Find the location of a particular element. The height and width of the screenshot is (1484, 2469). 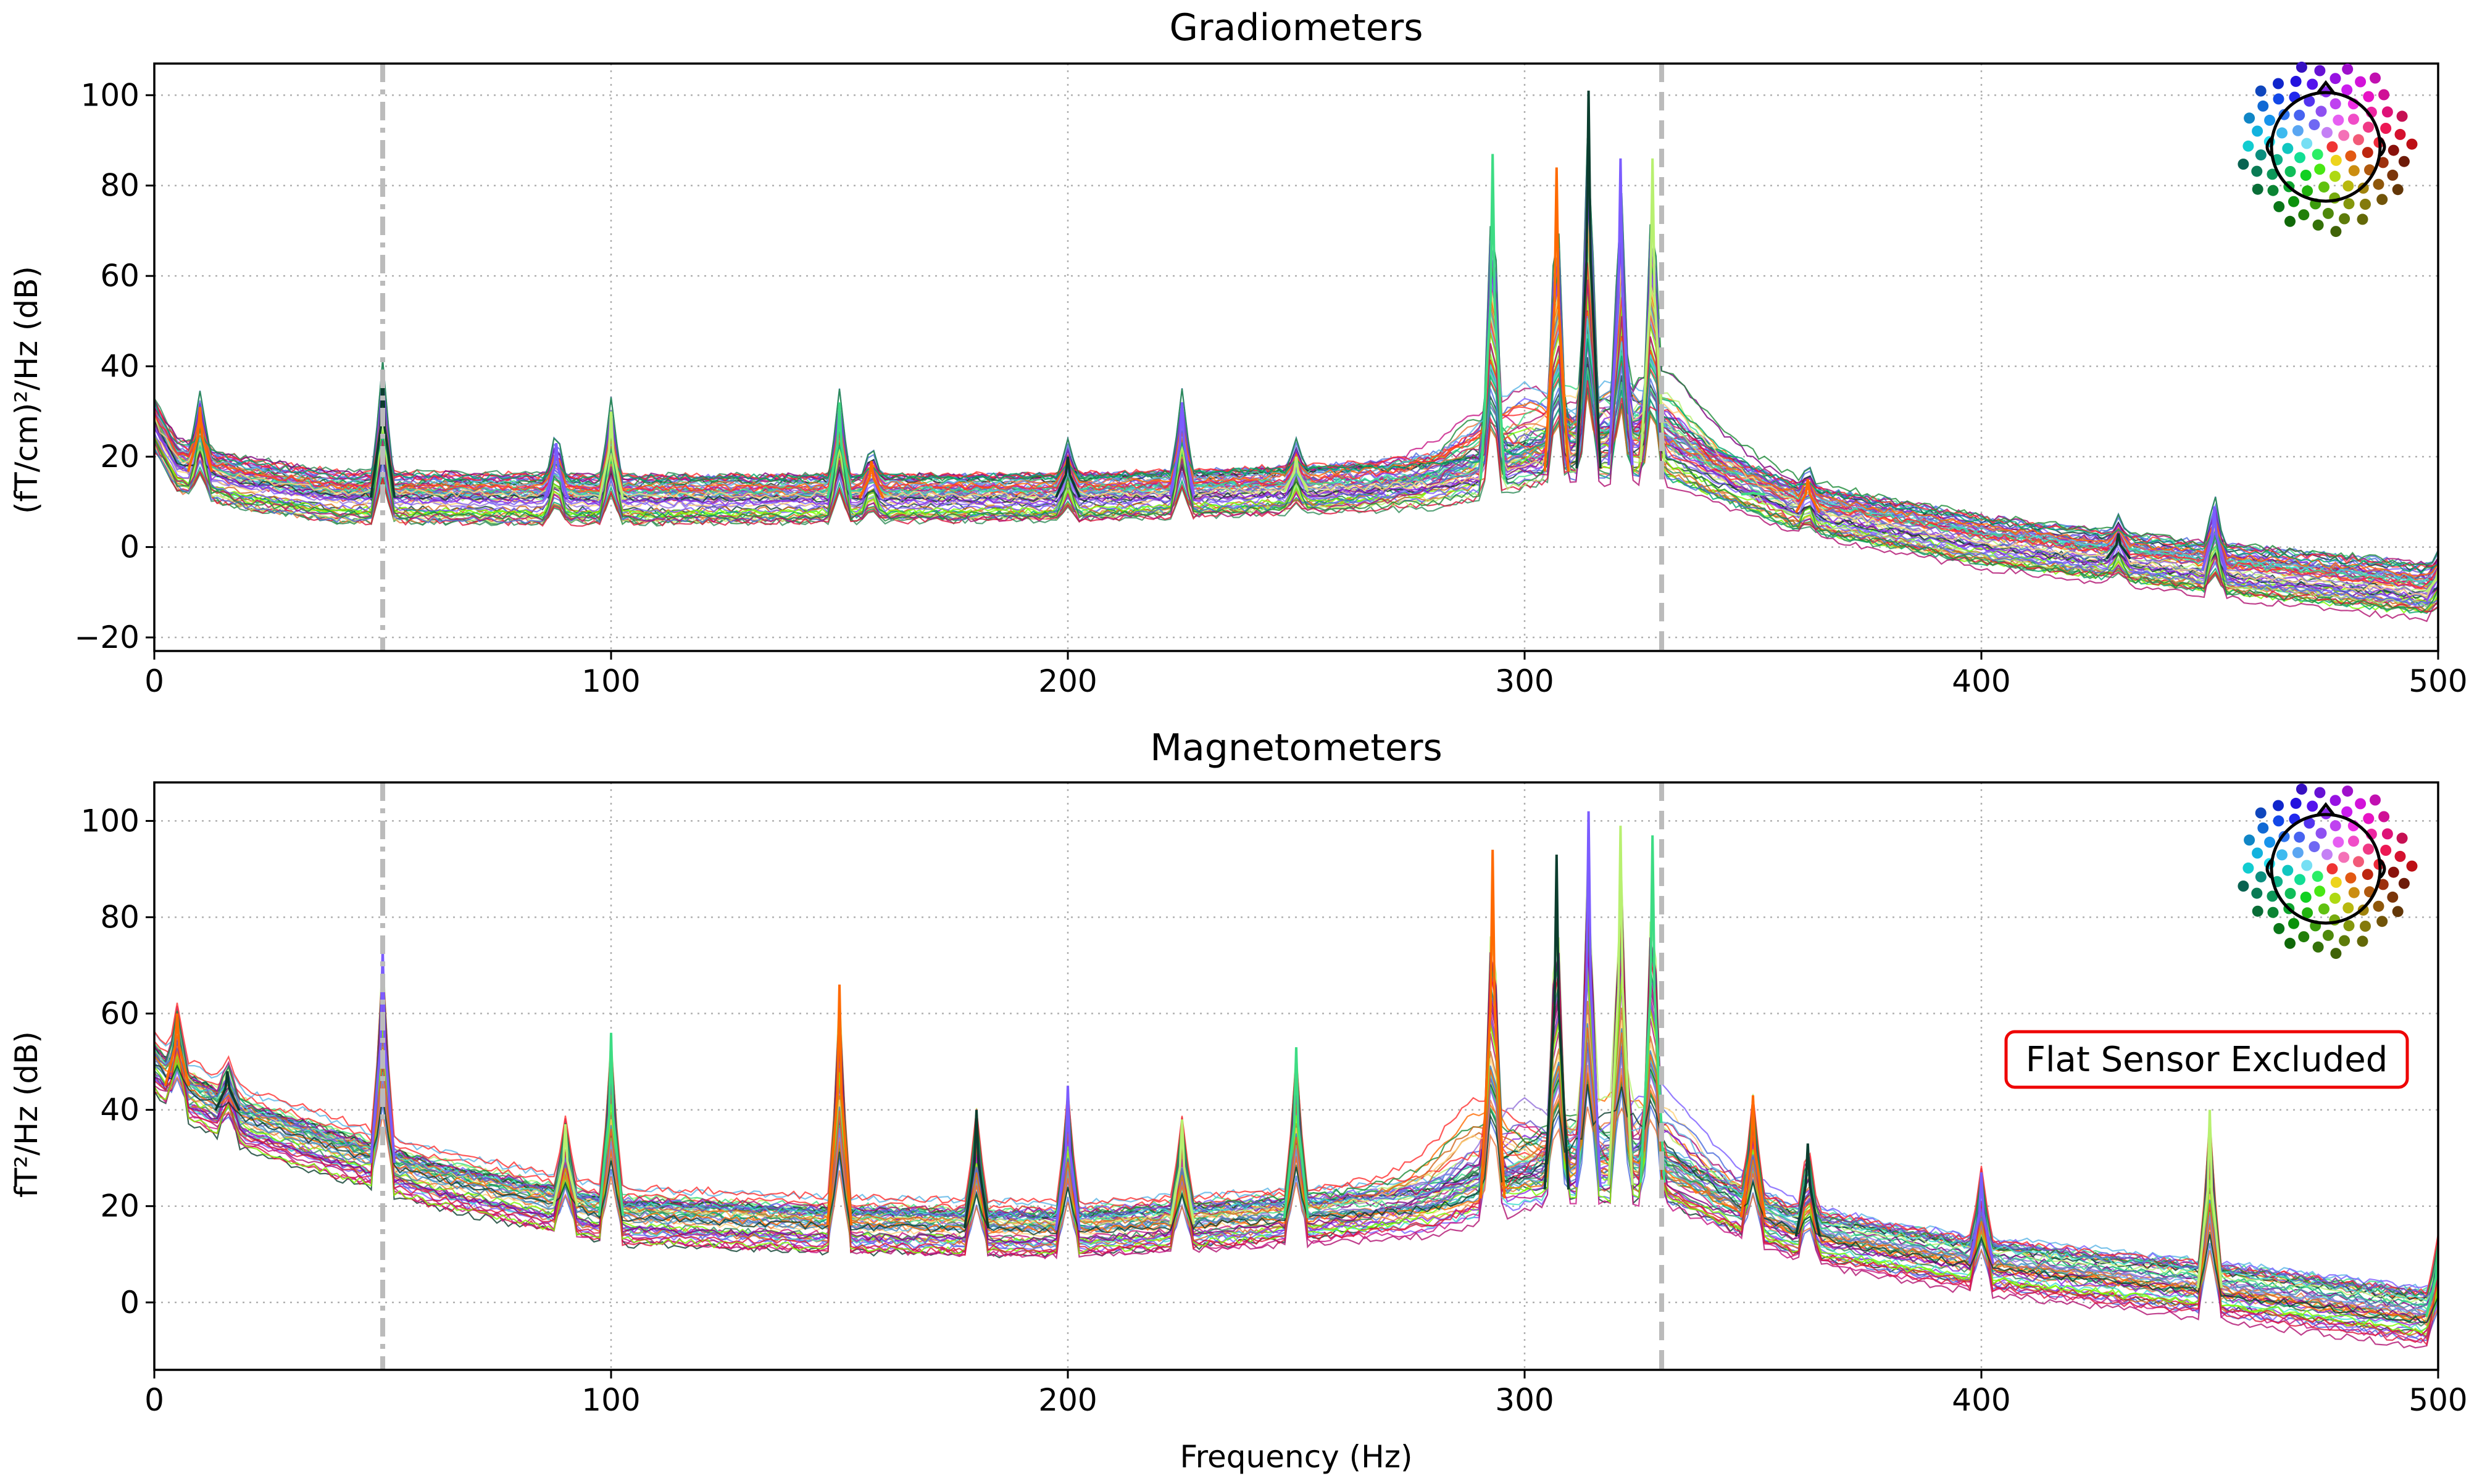

y-axis-label: fT²/Hz (dB) is located at coordinates (26, 1114).